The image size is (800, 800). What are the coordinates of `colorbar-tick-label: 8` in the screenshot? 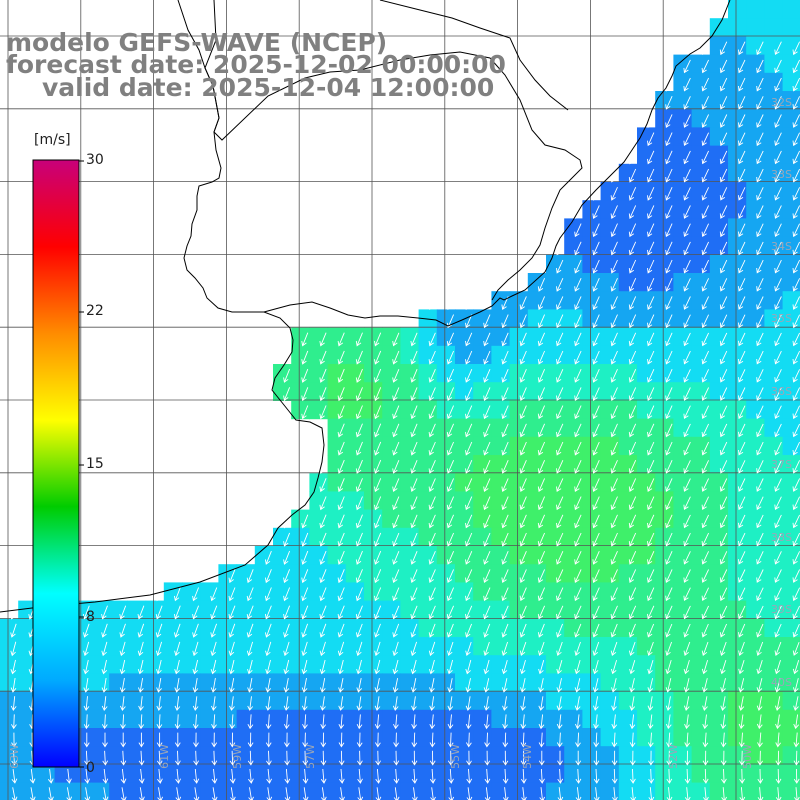 It's located at (90, 617).